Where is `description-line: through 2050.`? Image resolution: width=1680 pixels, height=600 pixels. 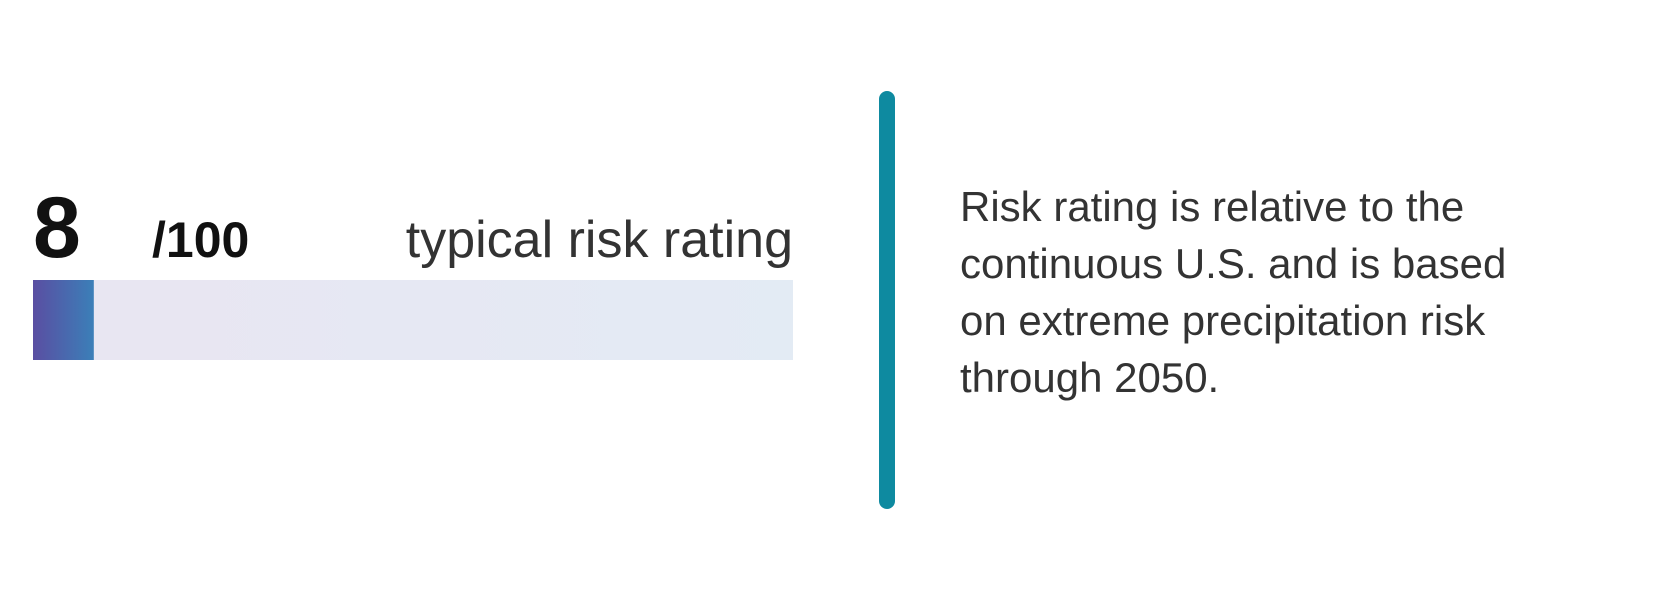
description-line: through 2050. is located at coordinates (1090, 377).